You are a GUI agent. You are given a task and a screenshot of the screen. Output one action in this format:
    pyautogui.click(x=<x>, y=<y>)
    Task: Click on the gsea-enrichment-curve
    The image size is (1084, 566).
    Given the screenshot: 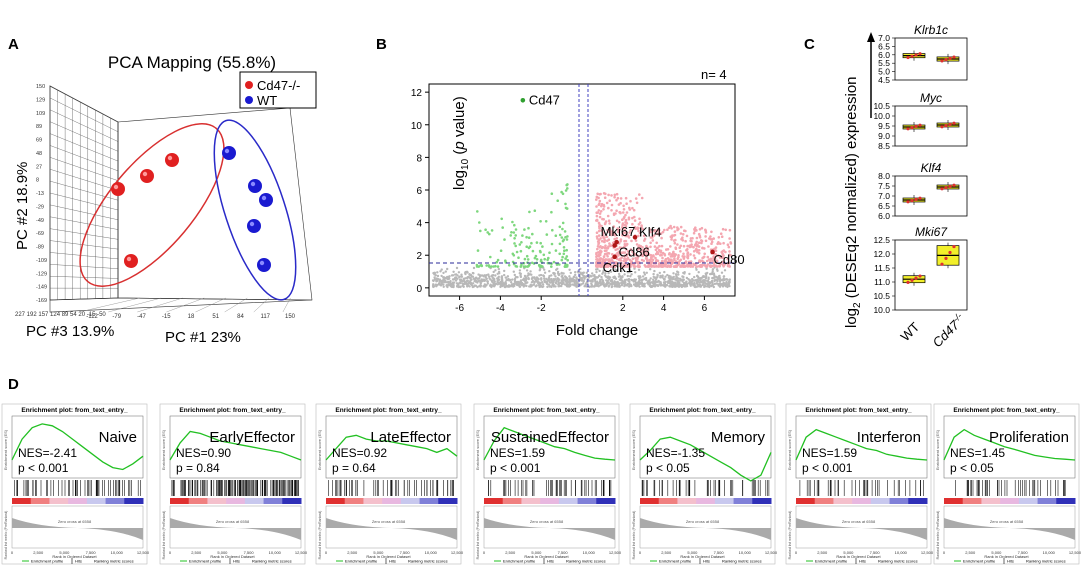 What is the action you would take?
    pyautogui.click(x=391, y=447)
    